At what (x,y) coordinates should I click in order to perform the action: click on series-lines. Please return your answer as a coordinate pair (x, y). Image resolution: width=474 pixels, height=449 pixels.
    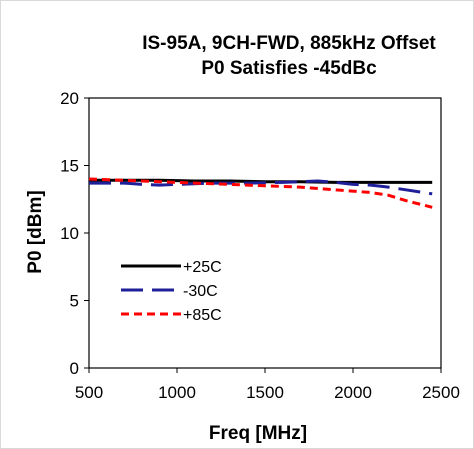
    Looking at the image, I should click on (260, 193).